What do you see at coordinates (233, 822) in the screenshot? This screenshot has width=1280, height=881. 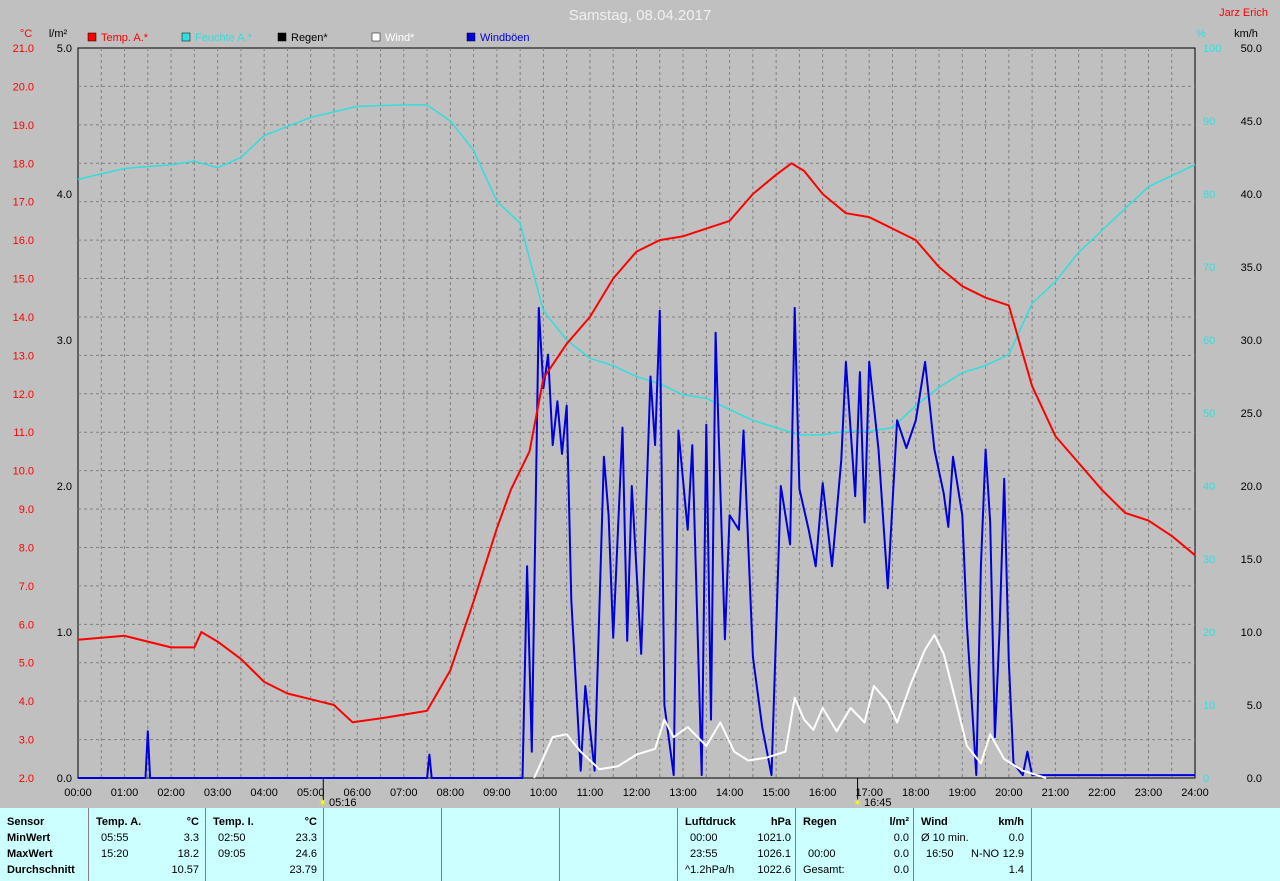 I see `temp-i-header: Temp. I.` at bounding box center [233, 822].